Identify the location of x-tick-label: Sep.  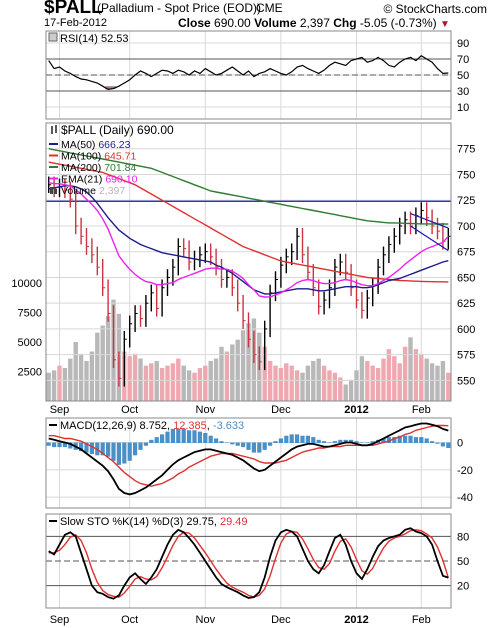
(60, 410).